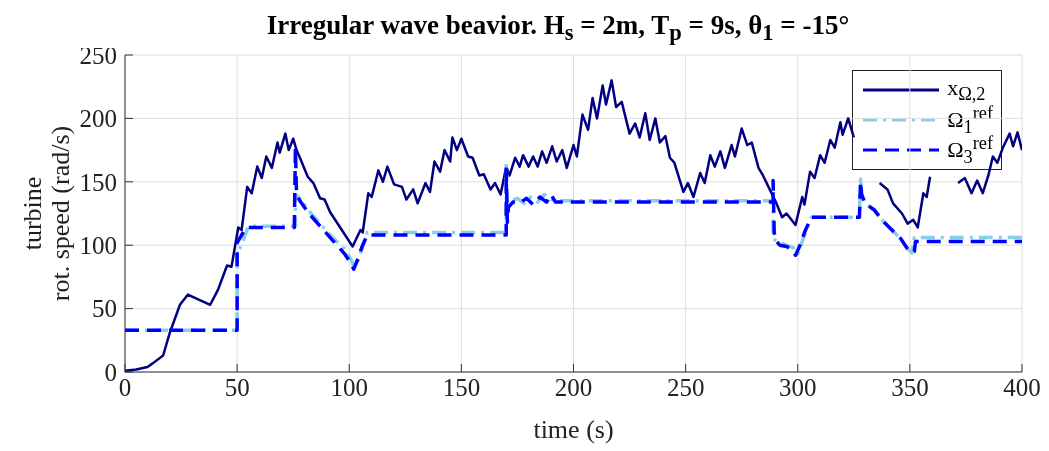 The width and height of the screenshot is (1049, 451). What do you see at coordinates (910, 387) in the screenshot?
I see `x-tick-label: 350` at bounding box center [910, 387].